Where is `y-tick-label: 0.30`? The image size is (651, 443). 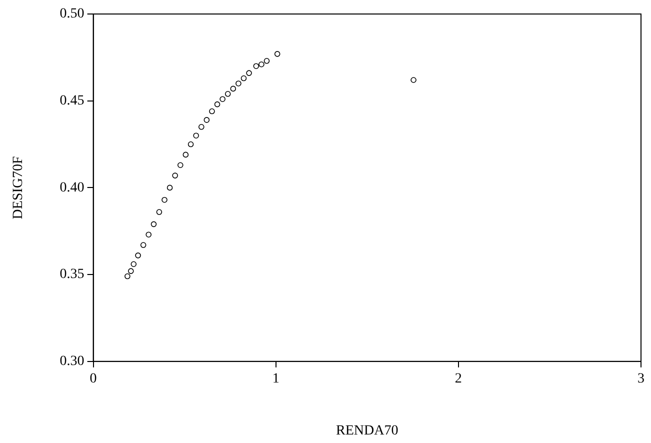 y-tick-label: 0.30 is located at coordinates (72, 362).